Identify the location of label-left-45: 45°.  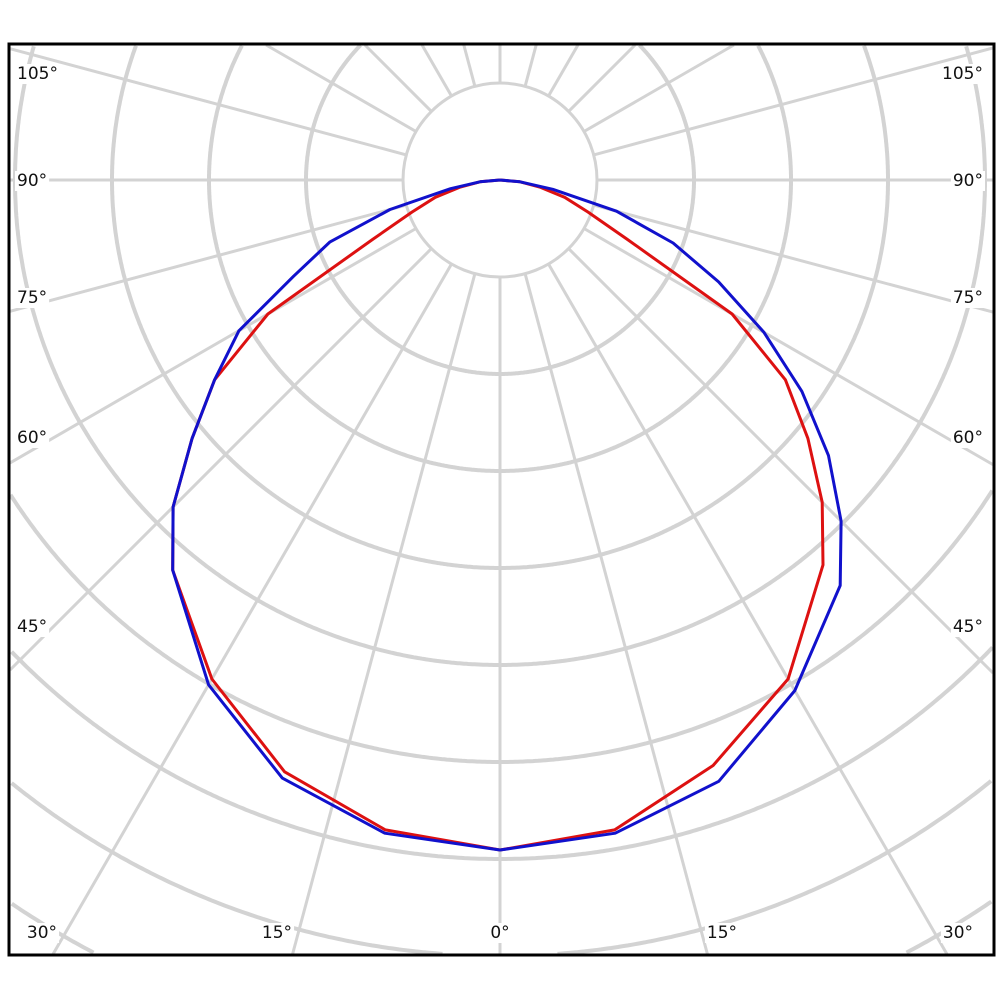
(32, 627).